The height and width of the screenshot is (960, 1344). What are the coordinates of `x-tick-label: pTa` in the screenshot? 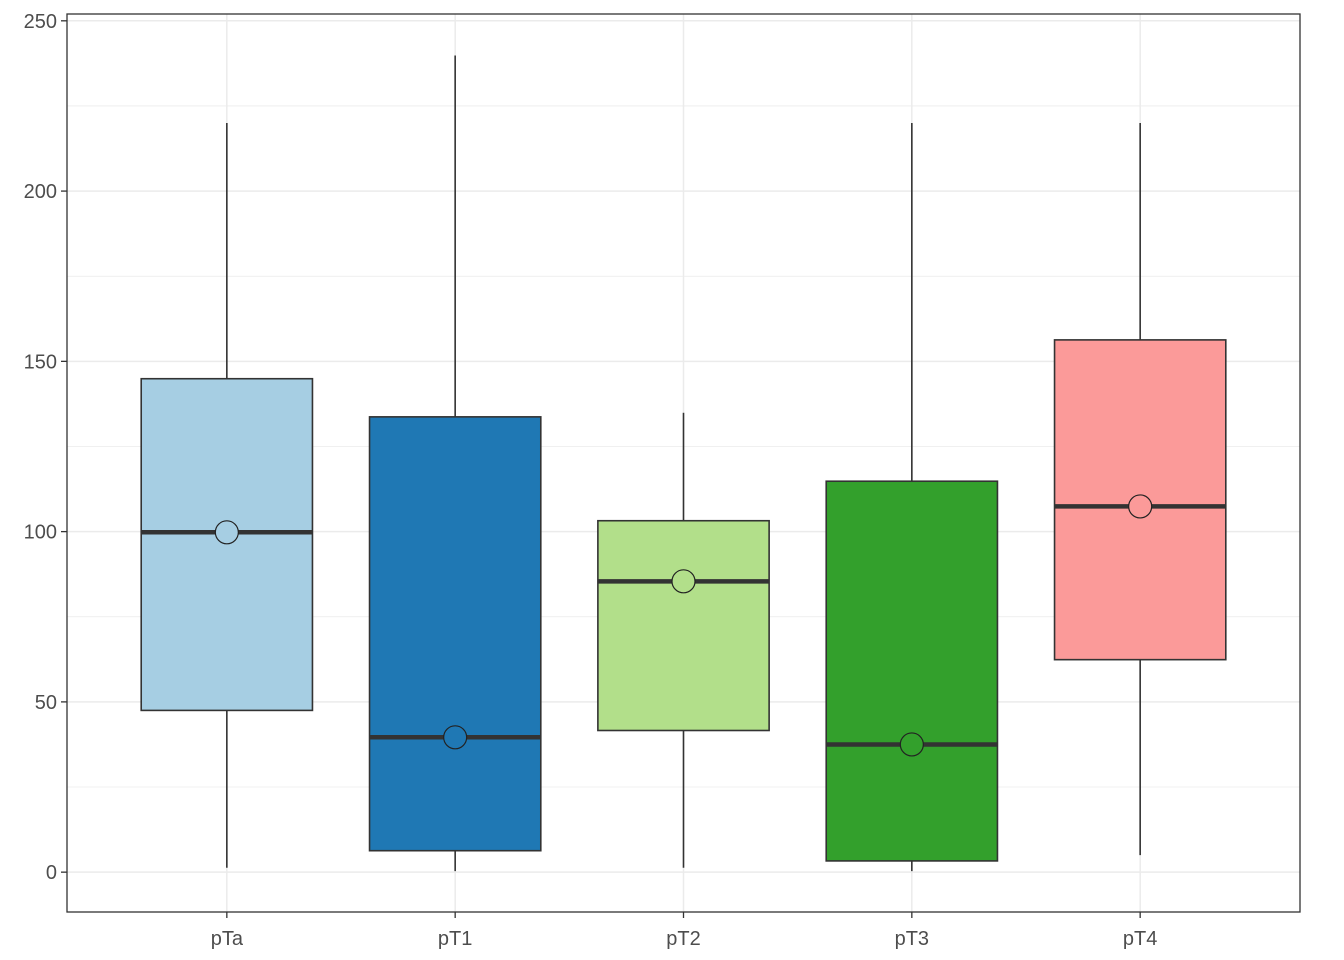 It's located at (227, 939).